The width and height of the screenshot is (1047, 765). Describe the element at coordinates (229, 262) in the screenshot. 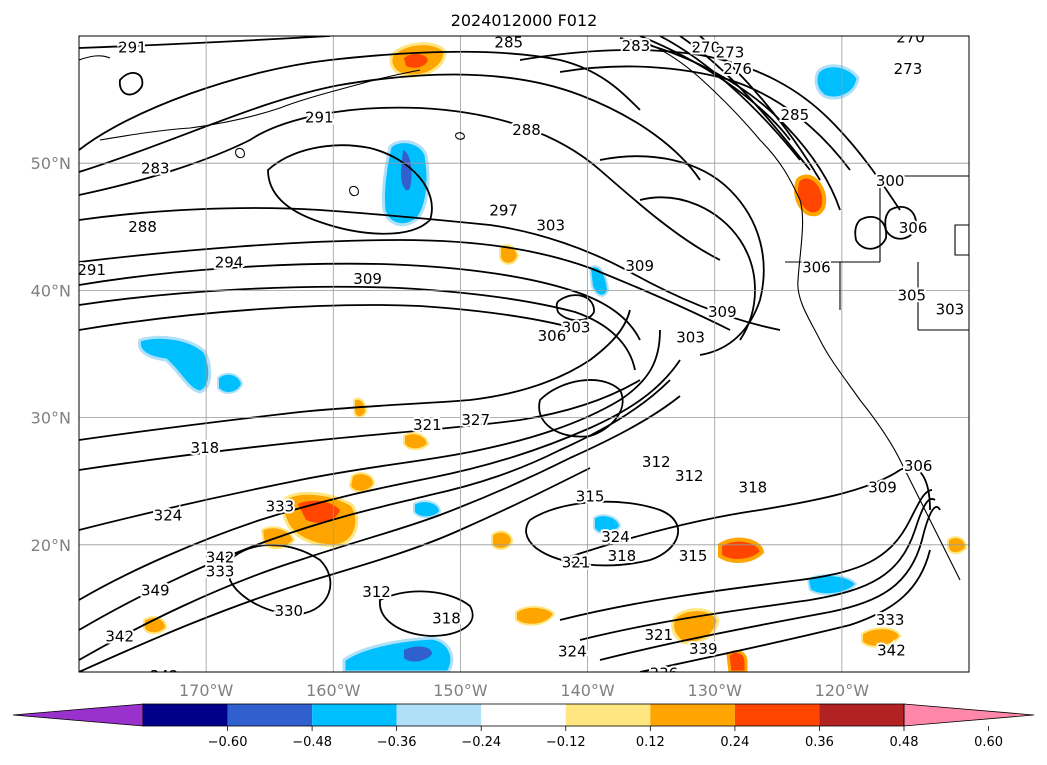

I see `contour-label: 294` at that location.